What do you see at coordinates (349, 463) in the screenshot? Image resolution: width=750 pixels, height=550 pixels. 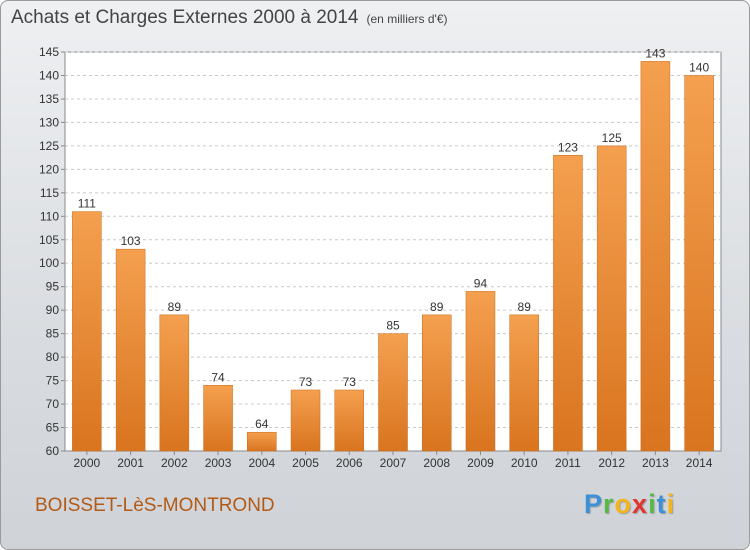 I see `x-tick-label: 2006` at bounding box center [349, 463].